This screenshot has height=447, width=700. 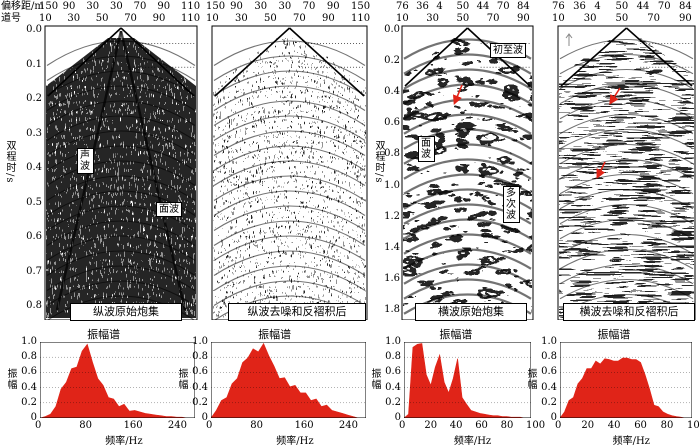 I want to click on trace-axis-label: 道号, so click(x=11, y=18).